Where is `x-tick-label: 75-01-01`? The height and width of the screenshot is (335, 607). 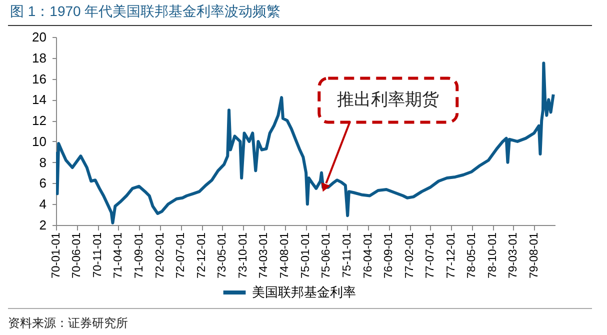 x-tick-label: 75-01-01 is located at coordinates (306, 255).